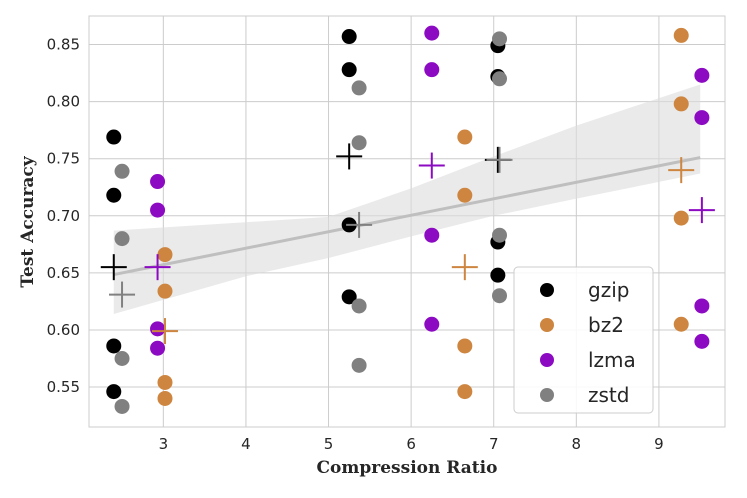  What do you see at coordinates (63, 45) in the screenshot?
I see `y-tick-label: 0.85` at bounding box center [63, 45].